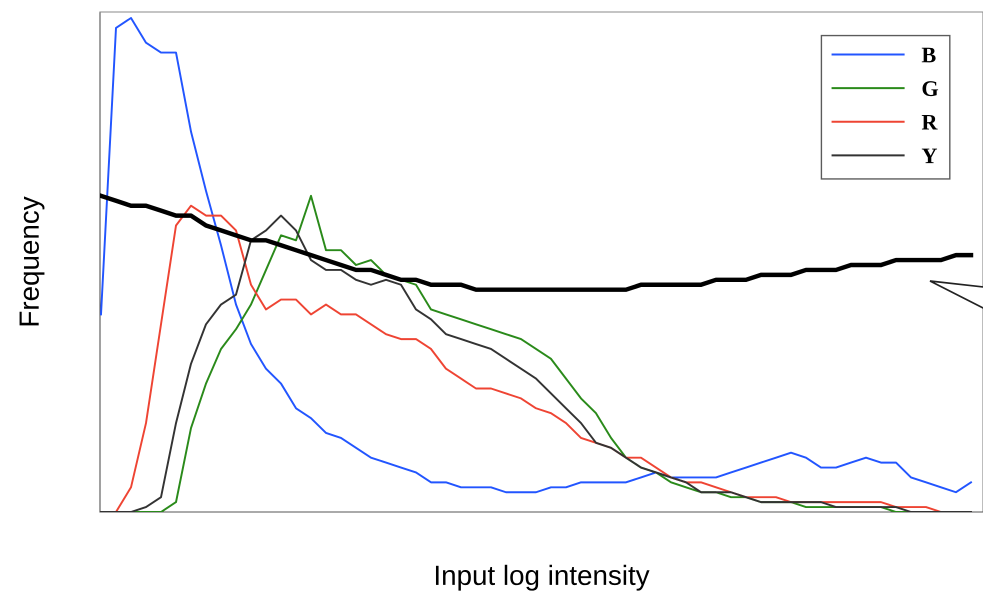  I want to click on legend-label: R, so click(930, 122).